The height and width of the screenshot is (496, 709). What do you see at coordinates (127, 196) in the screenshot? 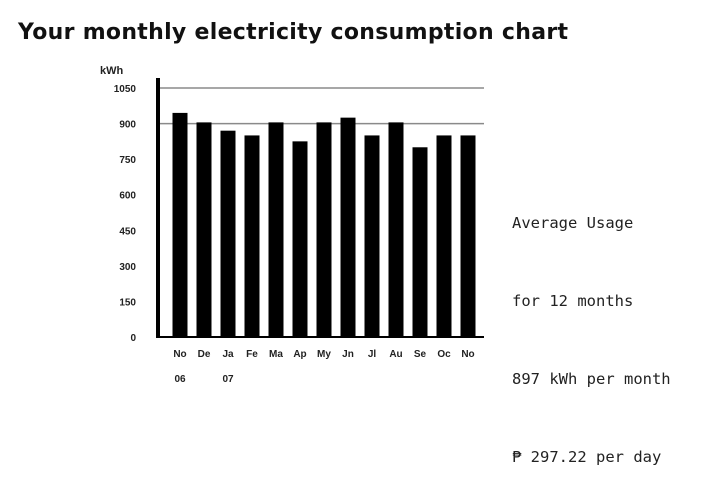
I see `y-tick-label: 600` at bounding box center [127, 196].